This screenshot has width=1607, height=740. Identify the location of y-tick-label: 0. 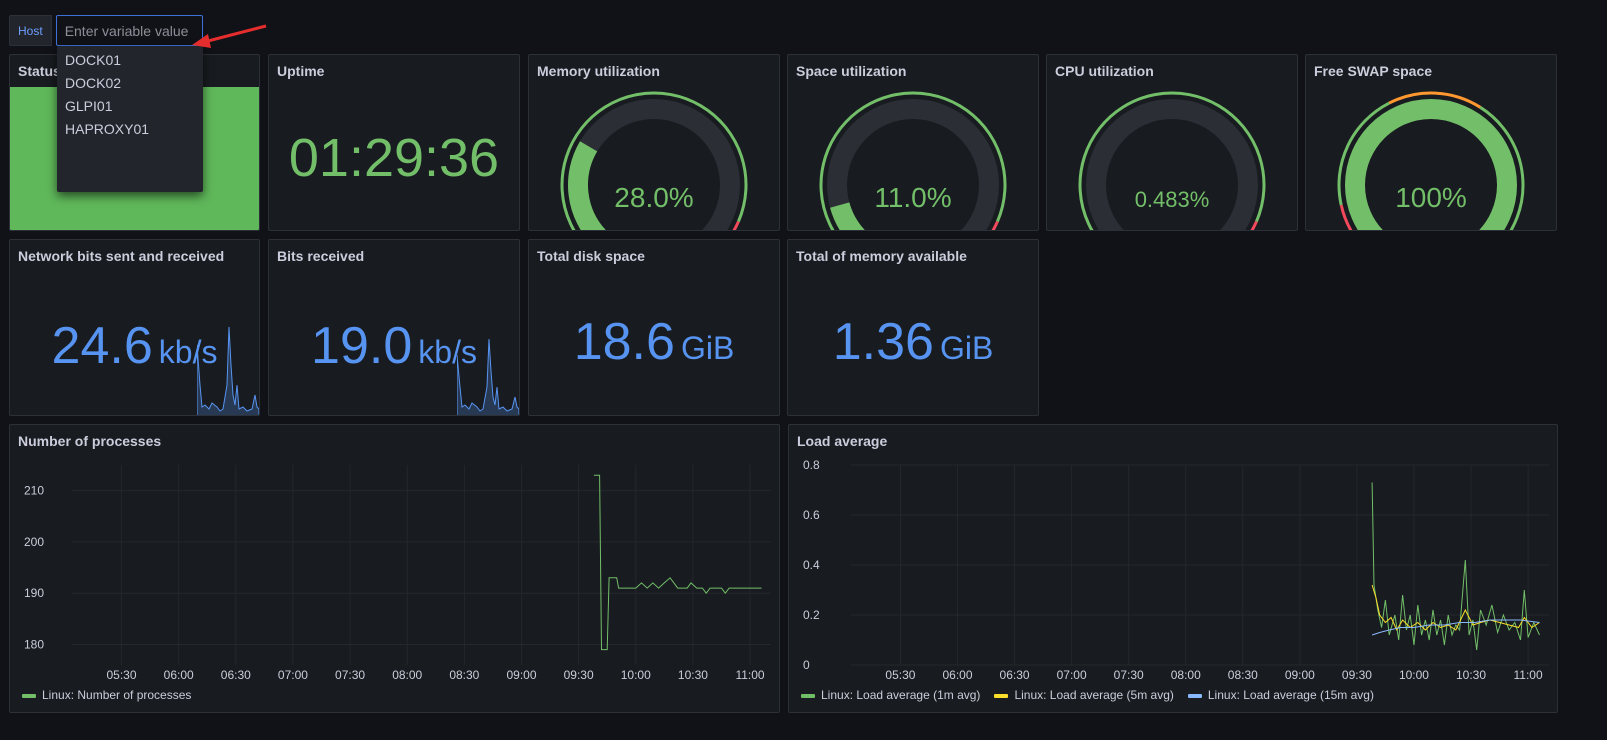
(806, 665).